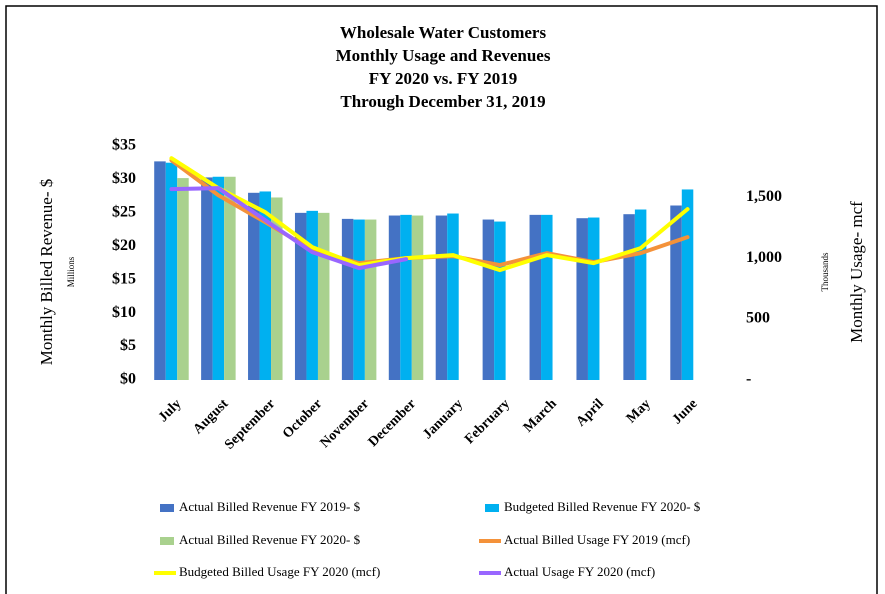  Describe the element at coordinates (442, 101) in the screenshot. I see `chart-title: Through December 31, 2019` at that location.